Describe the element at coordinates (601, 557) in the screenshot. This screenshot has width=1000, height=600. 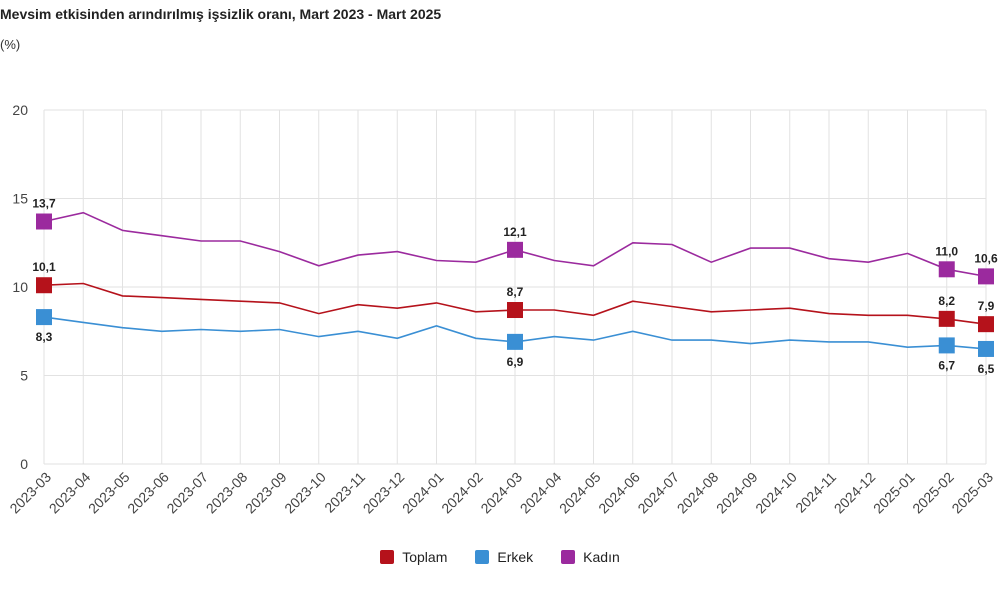
I see `legend-label-kadin: Kadın` at that location.